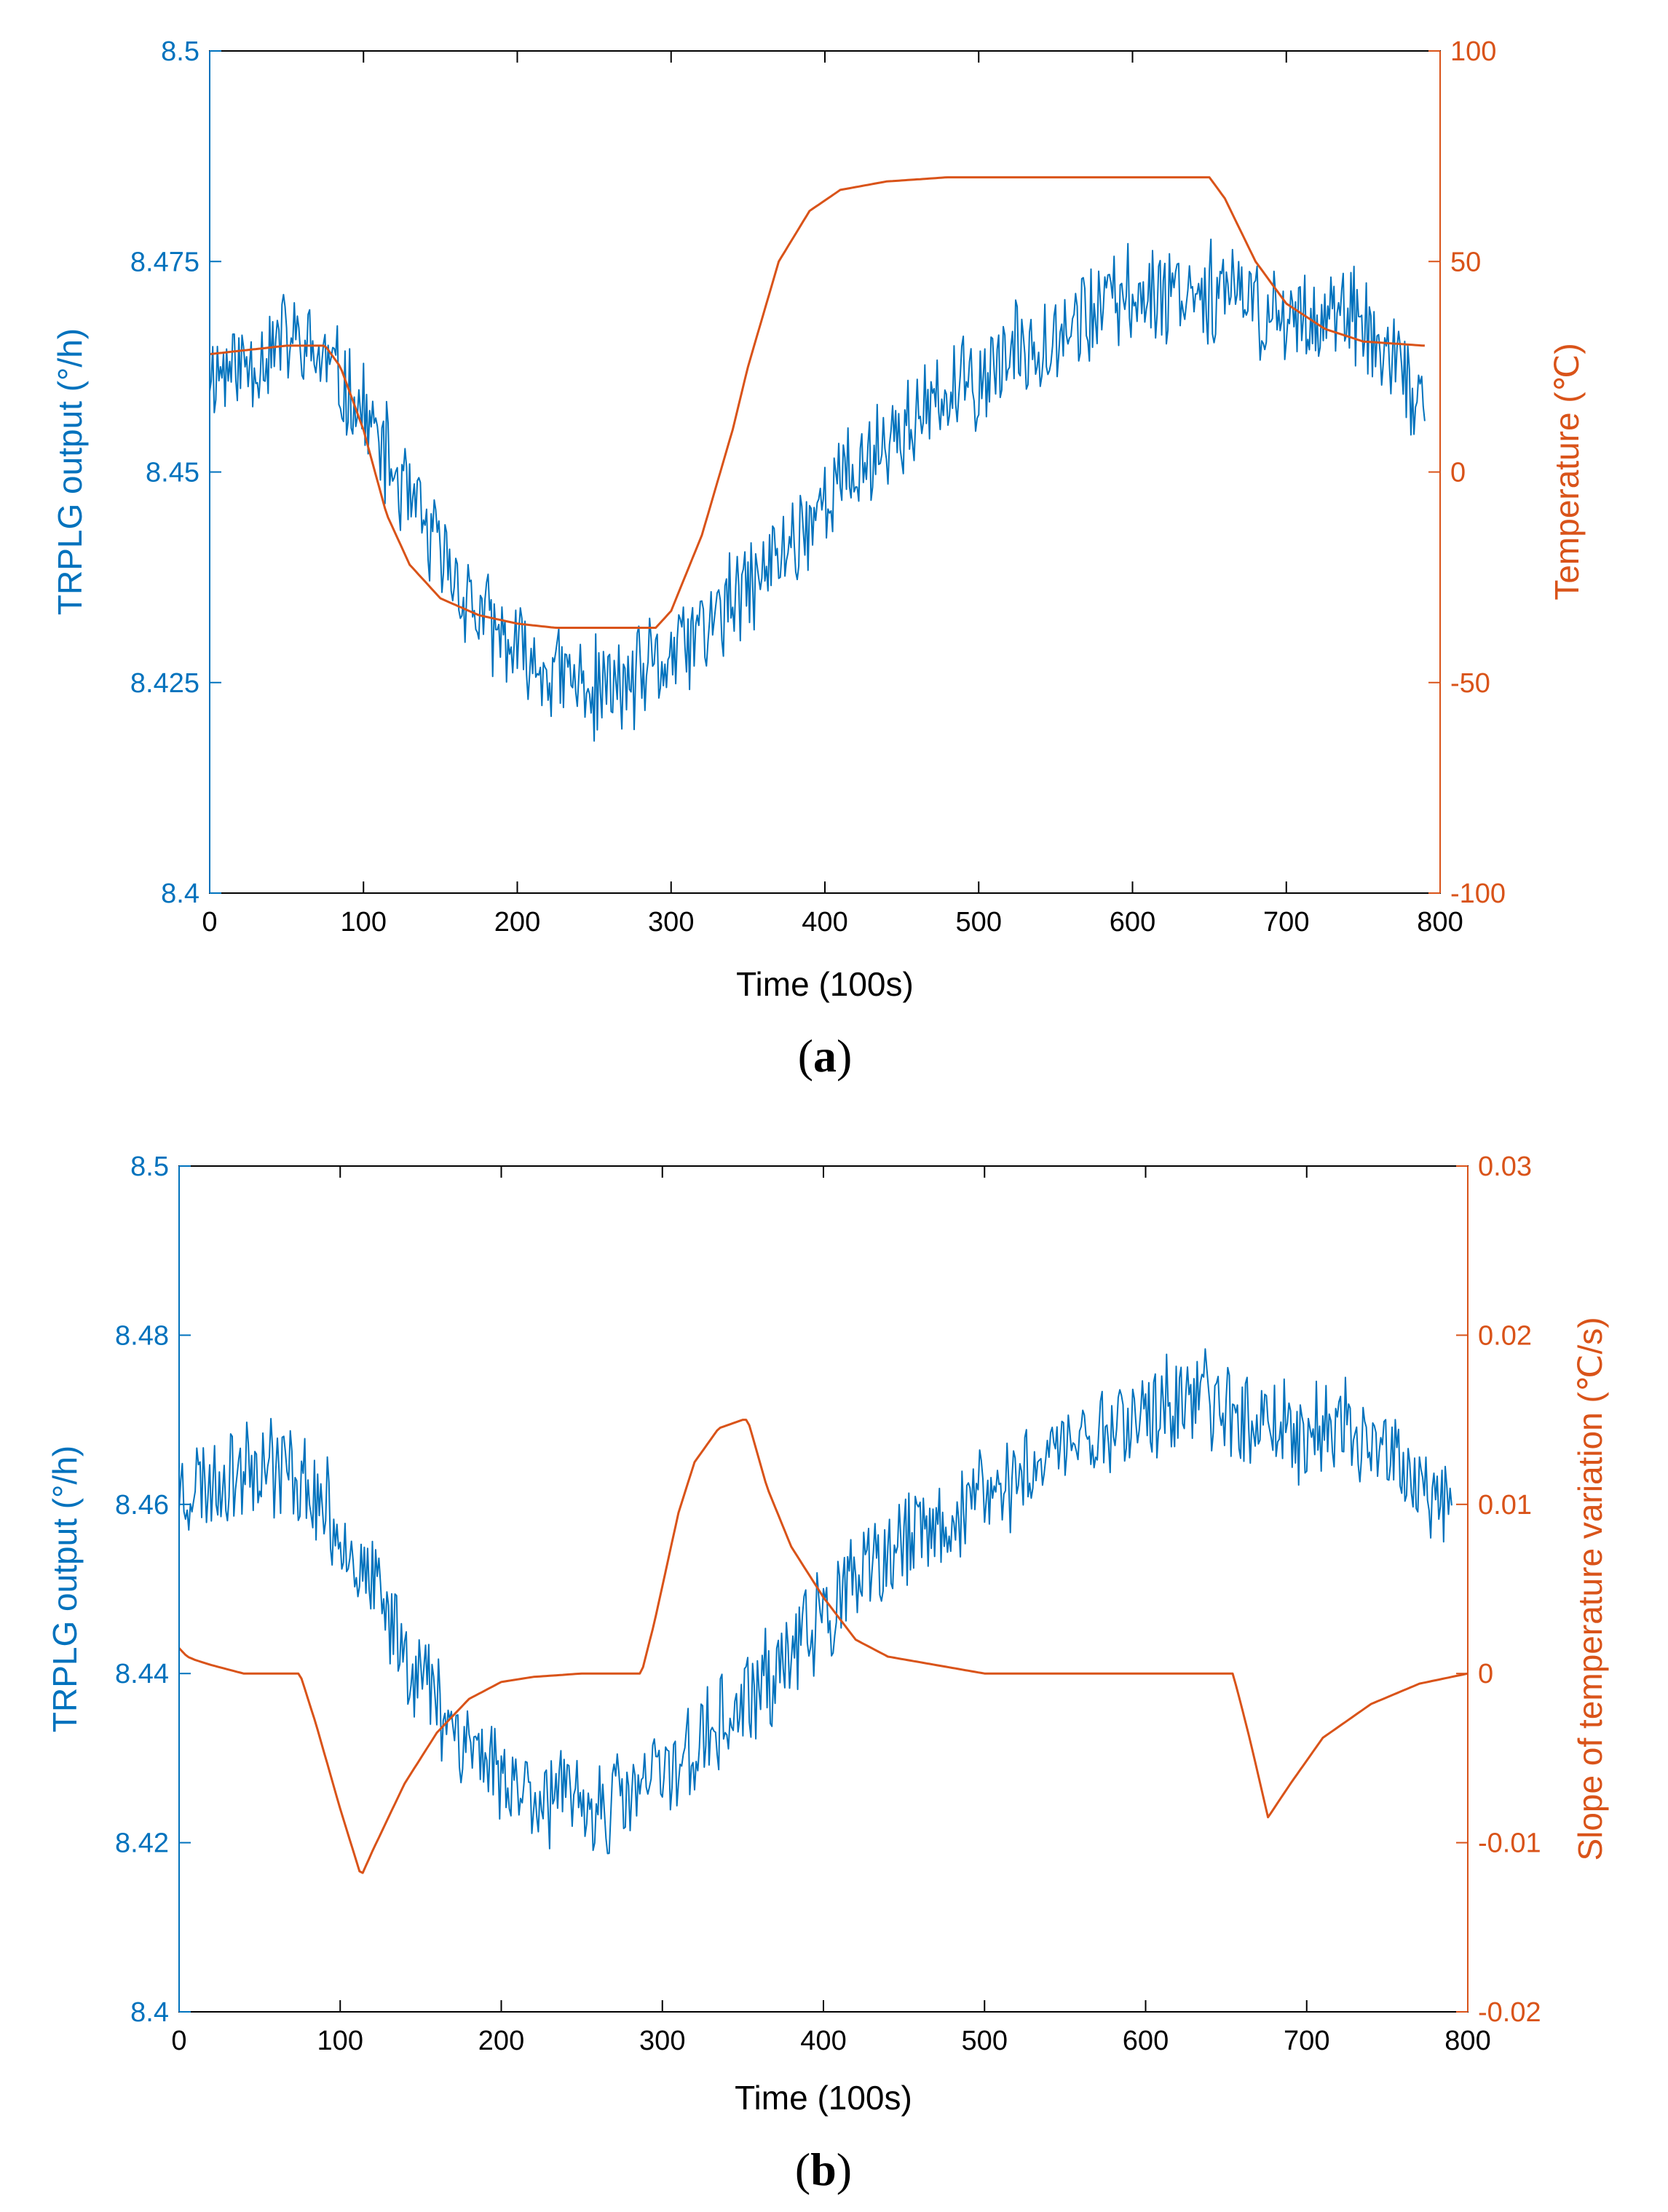 This screenshot has height=2212, width=1668. What do you see at coordinates (1465, 262) in the screenshot?
I see `y-tick-label-right: 50` at bounding box center [1465, 262].